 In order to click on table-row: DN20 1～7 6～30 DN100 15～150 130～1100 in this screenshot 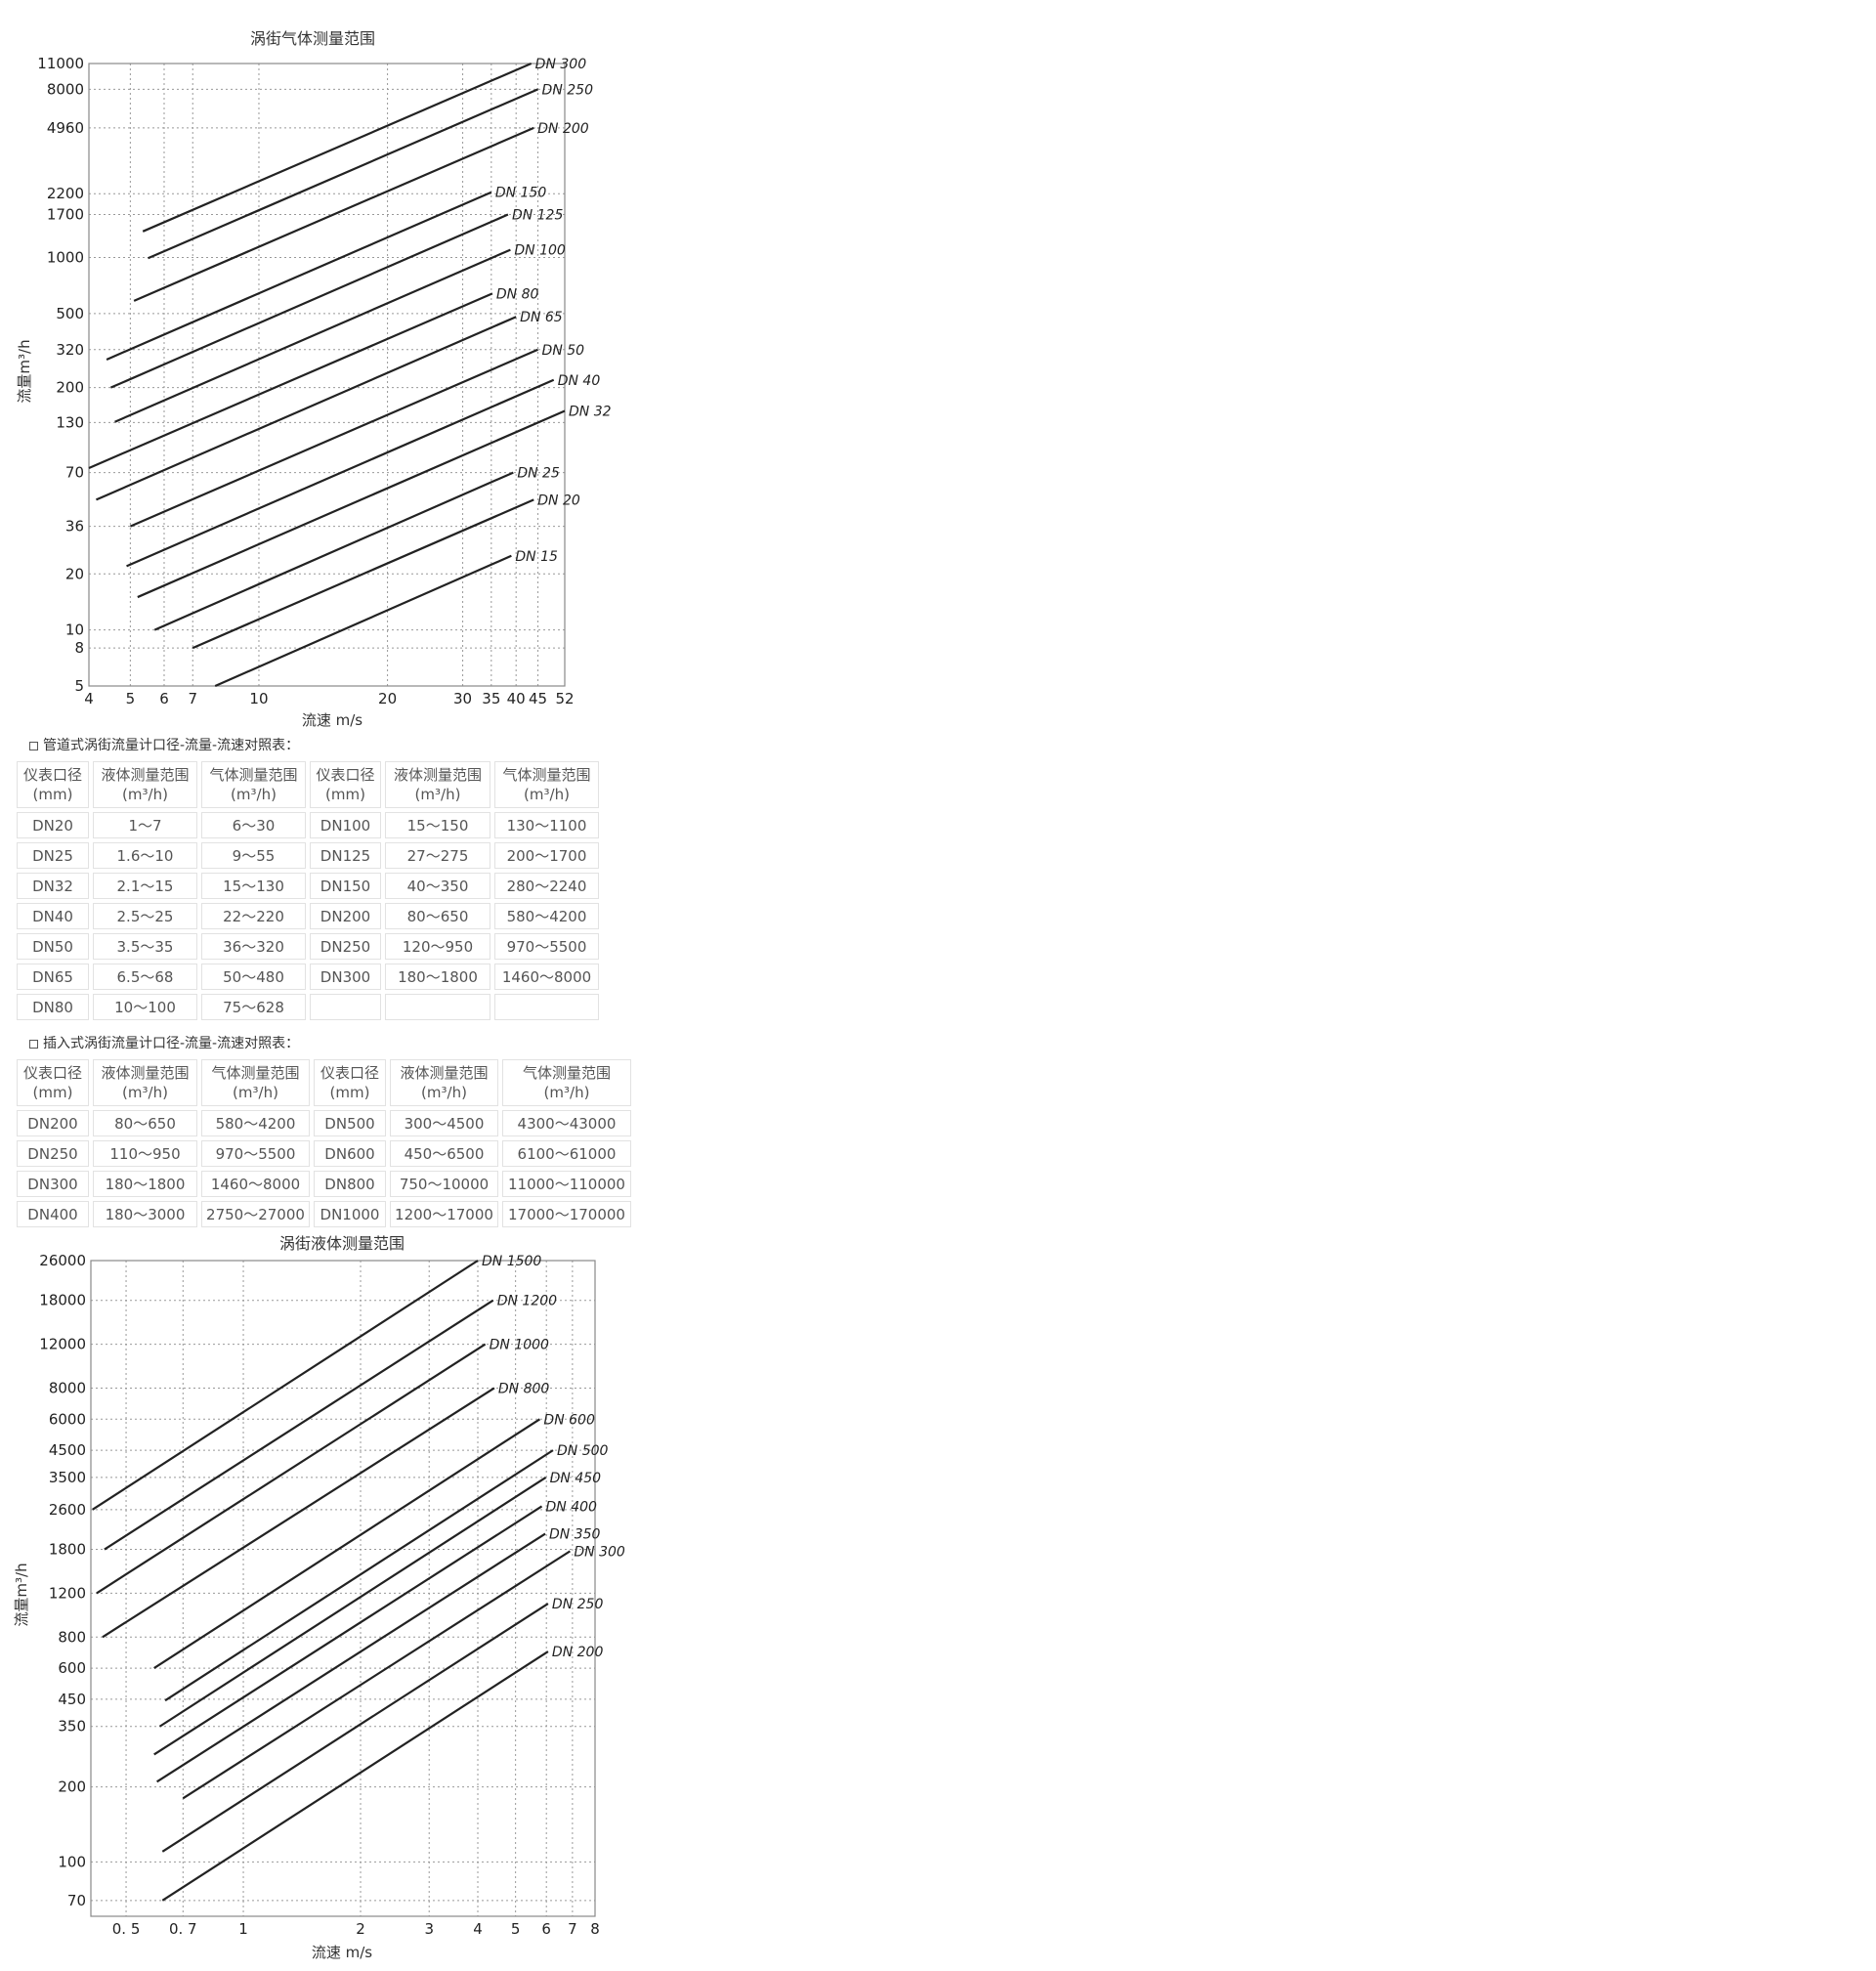, I will do `click(308, 825)`.